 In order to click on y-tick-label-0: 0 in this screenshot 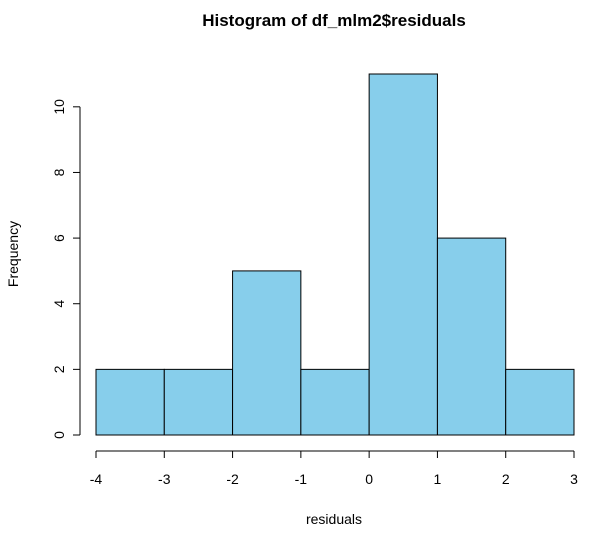, I will do `click(59, 435)`.